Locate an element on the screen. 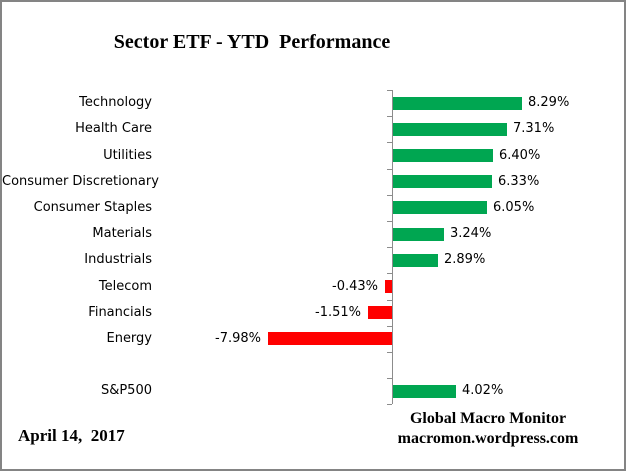 Image resolution: width=626 pixels, height=471 pixels. date-label: April 14, 2017 is located at coordinates (71, 435).